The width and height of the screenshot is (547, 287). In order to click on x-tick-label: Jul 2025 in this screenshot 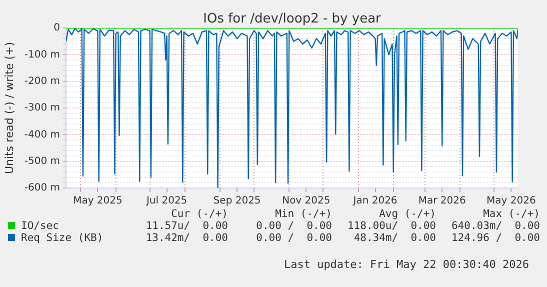, I will do `click(166, 201)`.